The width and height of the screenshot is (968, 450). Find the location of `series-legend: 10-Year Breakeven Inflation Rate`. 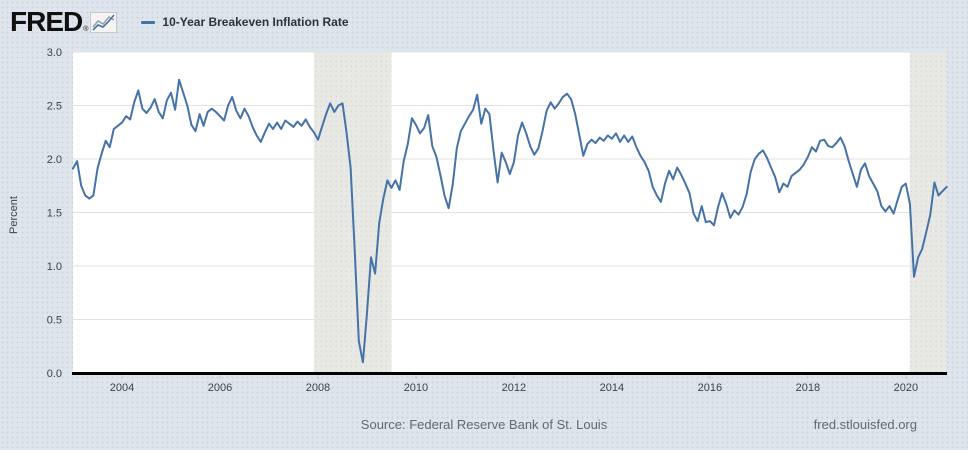

series-legend: 10-Year Breakeven Inflation Rate is located at coordinates (245, 22).